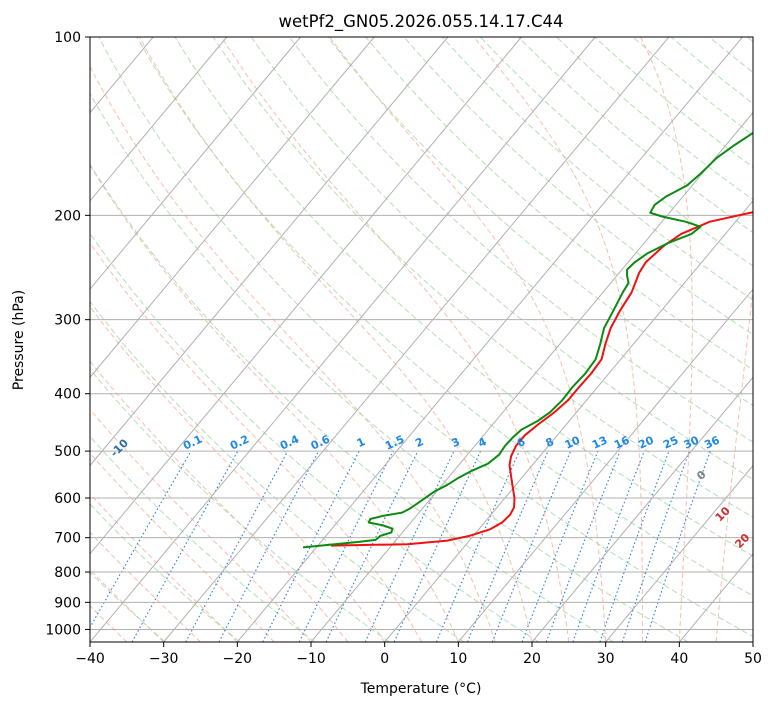  What do you see at coordinates (238, 659) in the screenshot?
I see `x-tick-label: −20` at bounding box center [238, 659].